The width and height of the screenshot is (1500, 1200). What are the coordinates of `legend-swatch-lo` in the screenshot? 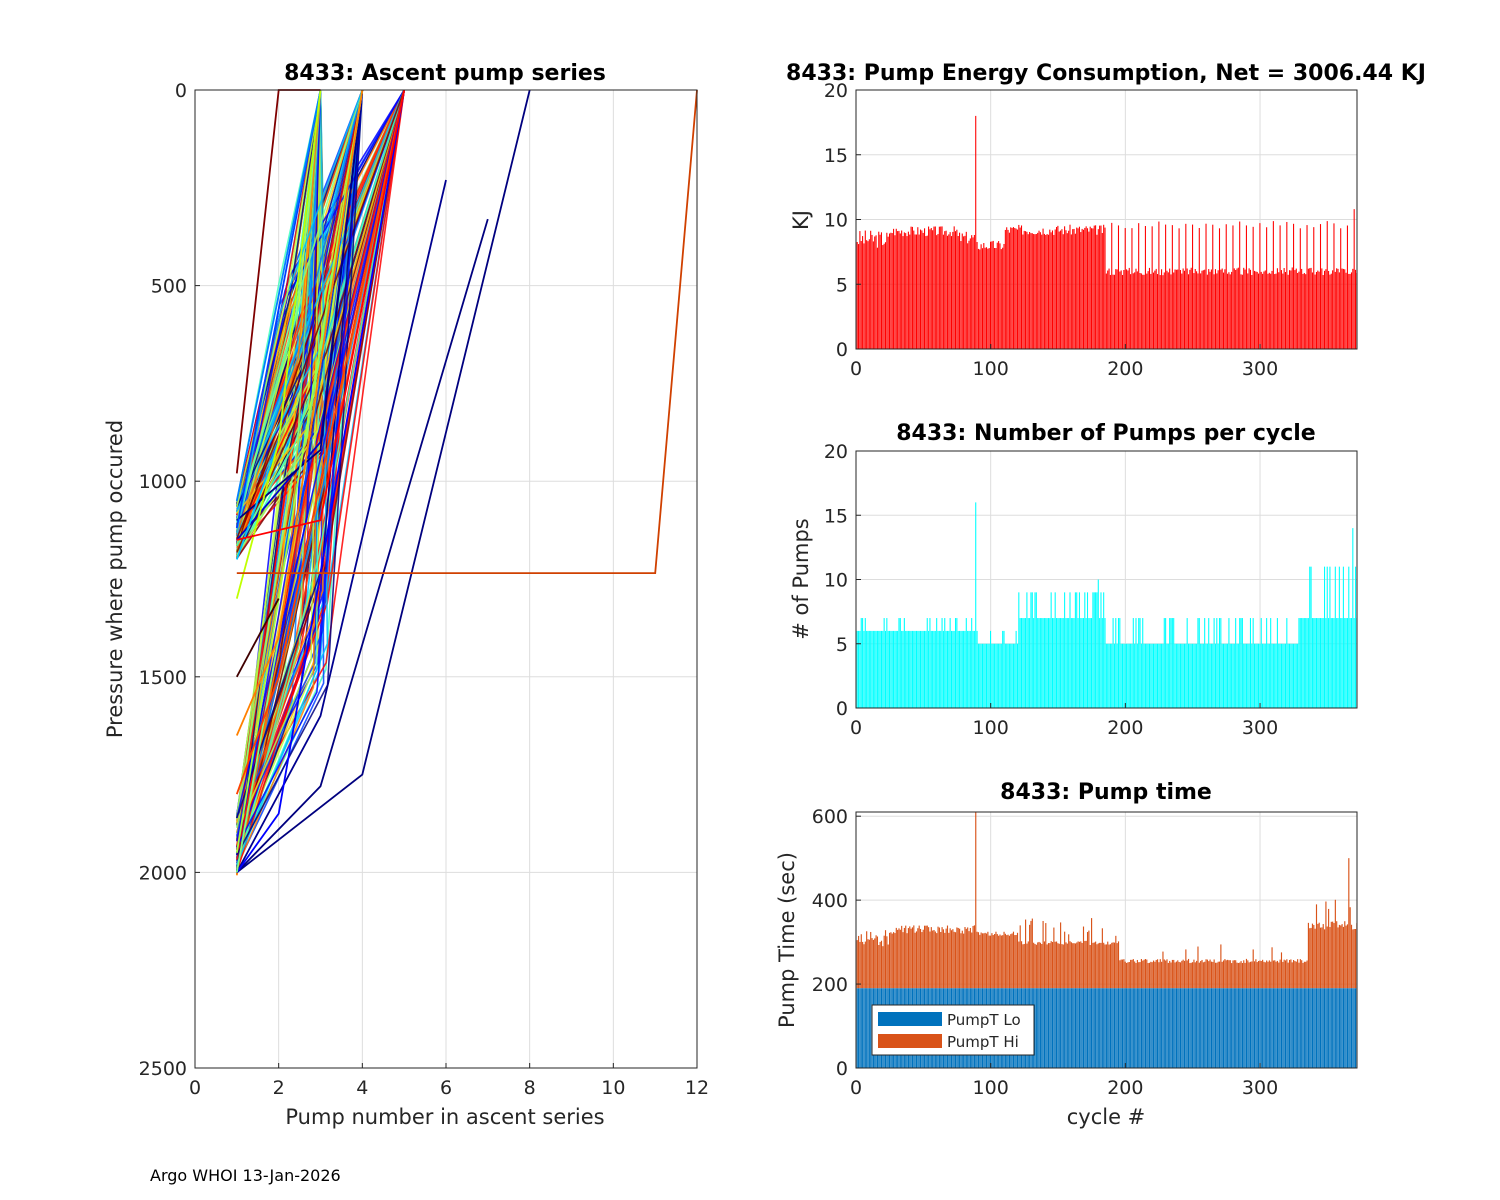 It's located at (910, 1019).